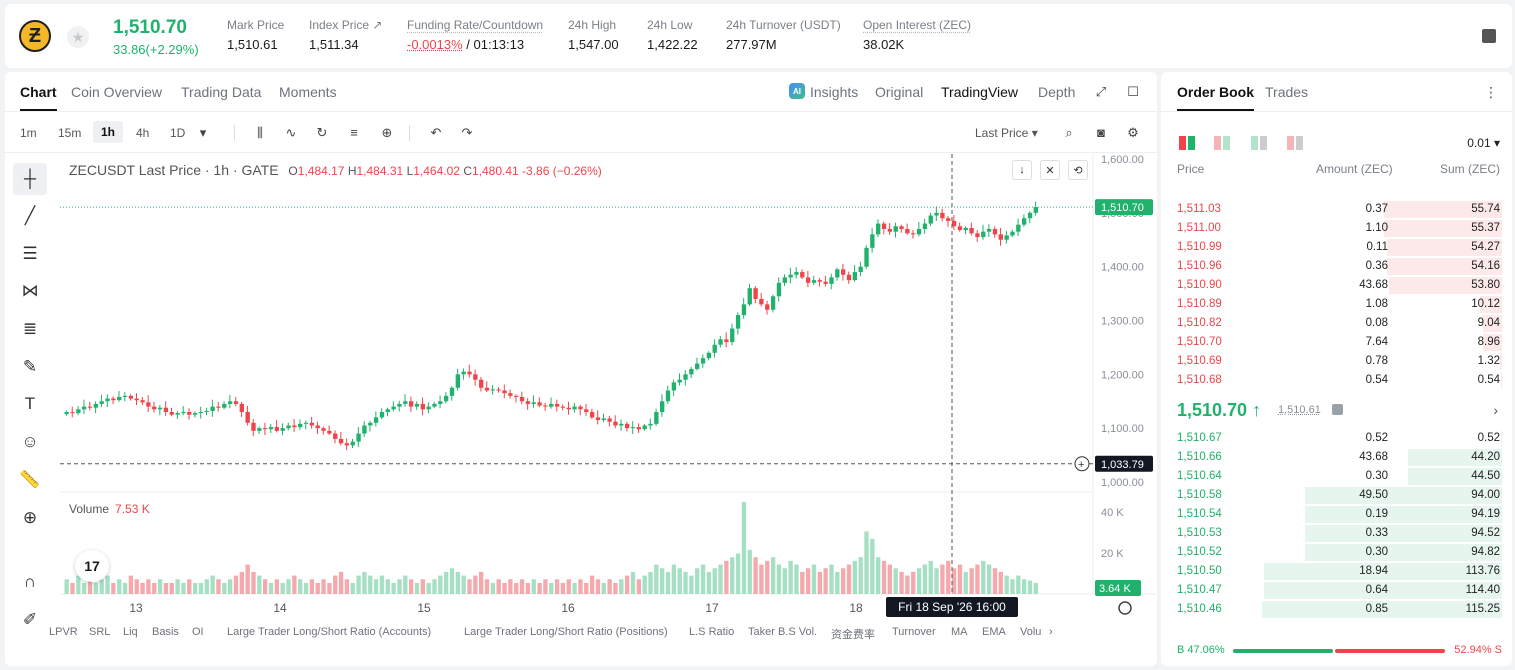 The height and width of the screenshot is (670, 1515). Describe the element at coordinates (712, 632) in the screenshot. I see `indicator-item: L.S Ratio` at that location.